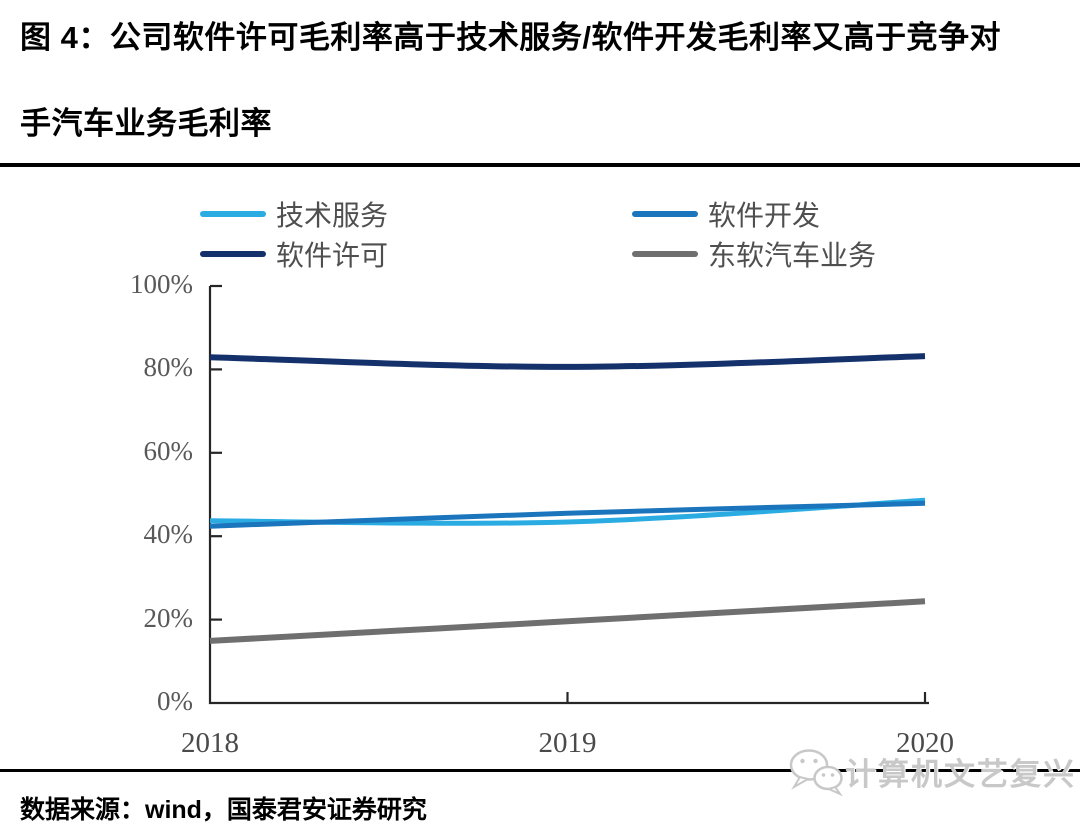 Image resolution: width=1080 pixels, height=830 pixels. I want to click on series-line-东软汽车业务, so click(567, 621).